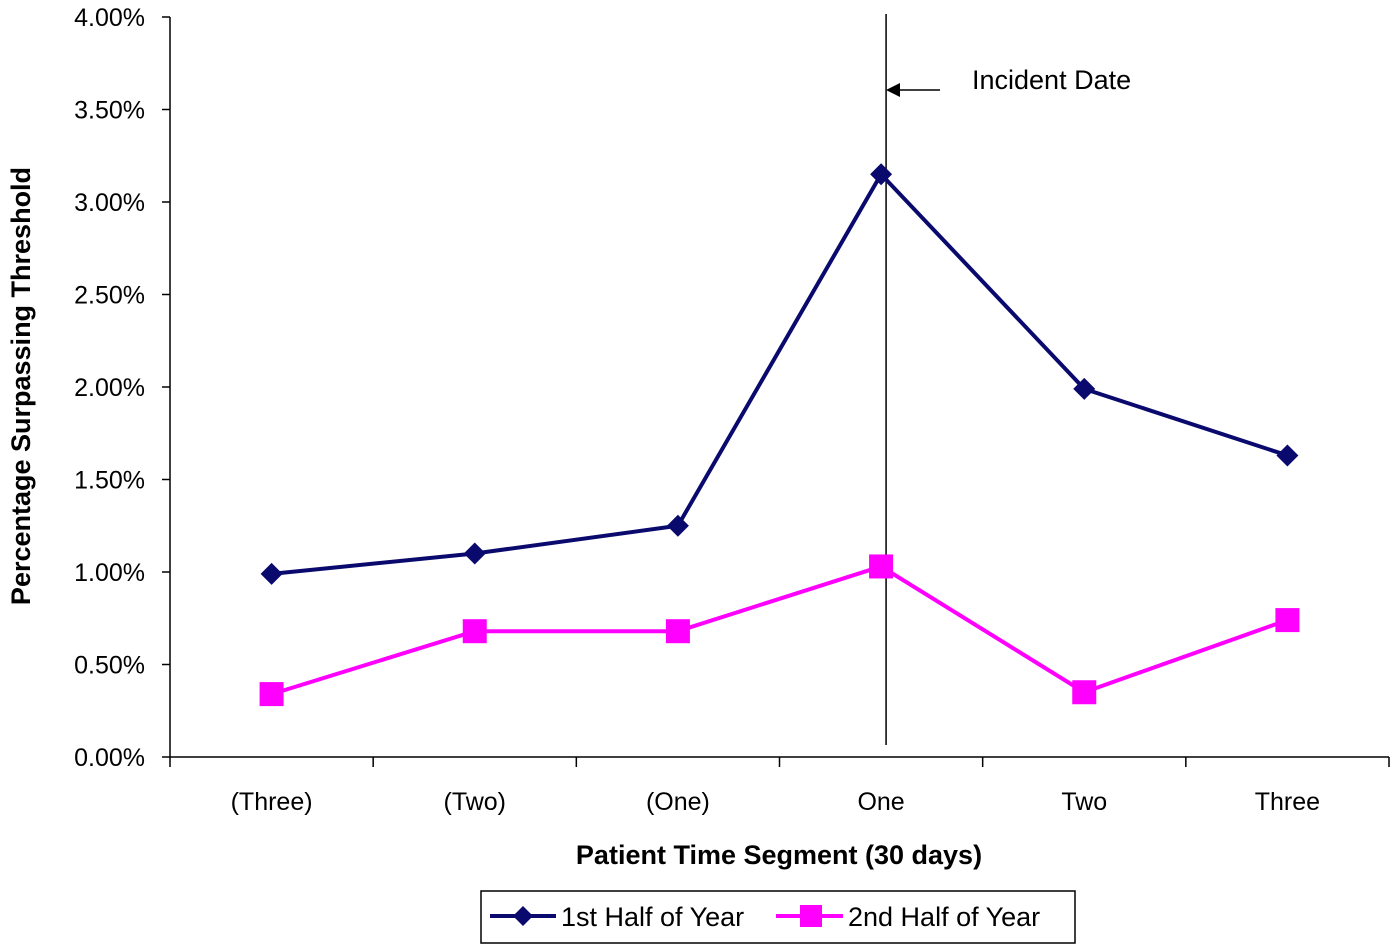 This screenshot has width=1391, height=944. I want to click on legend-item-1st-half: 1st Half of Year, so click(617, 917).